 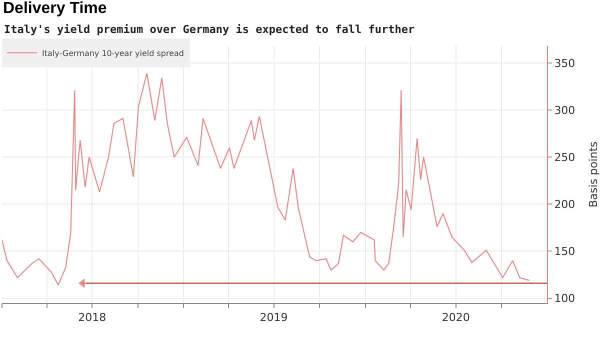 I want to click on y-tick-label: 350, so click(x=565, y=63).